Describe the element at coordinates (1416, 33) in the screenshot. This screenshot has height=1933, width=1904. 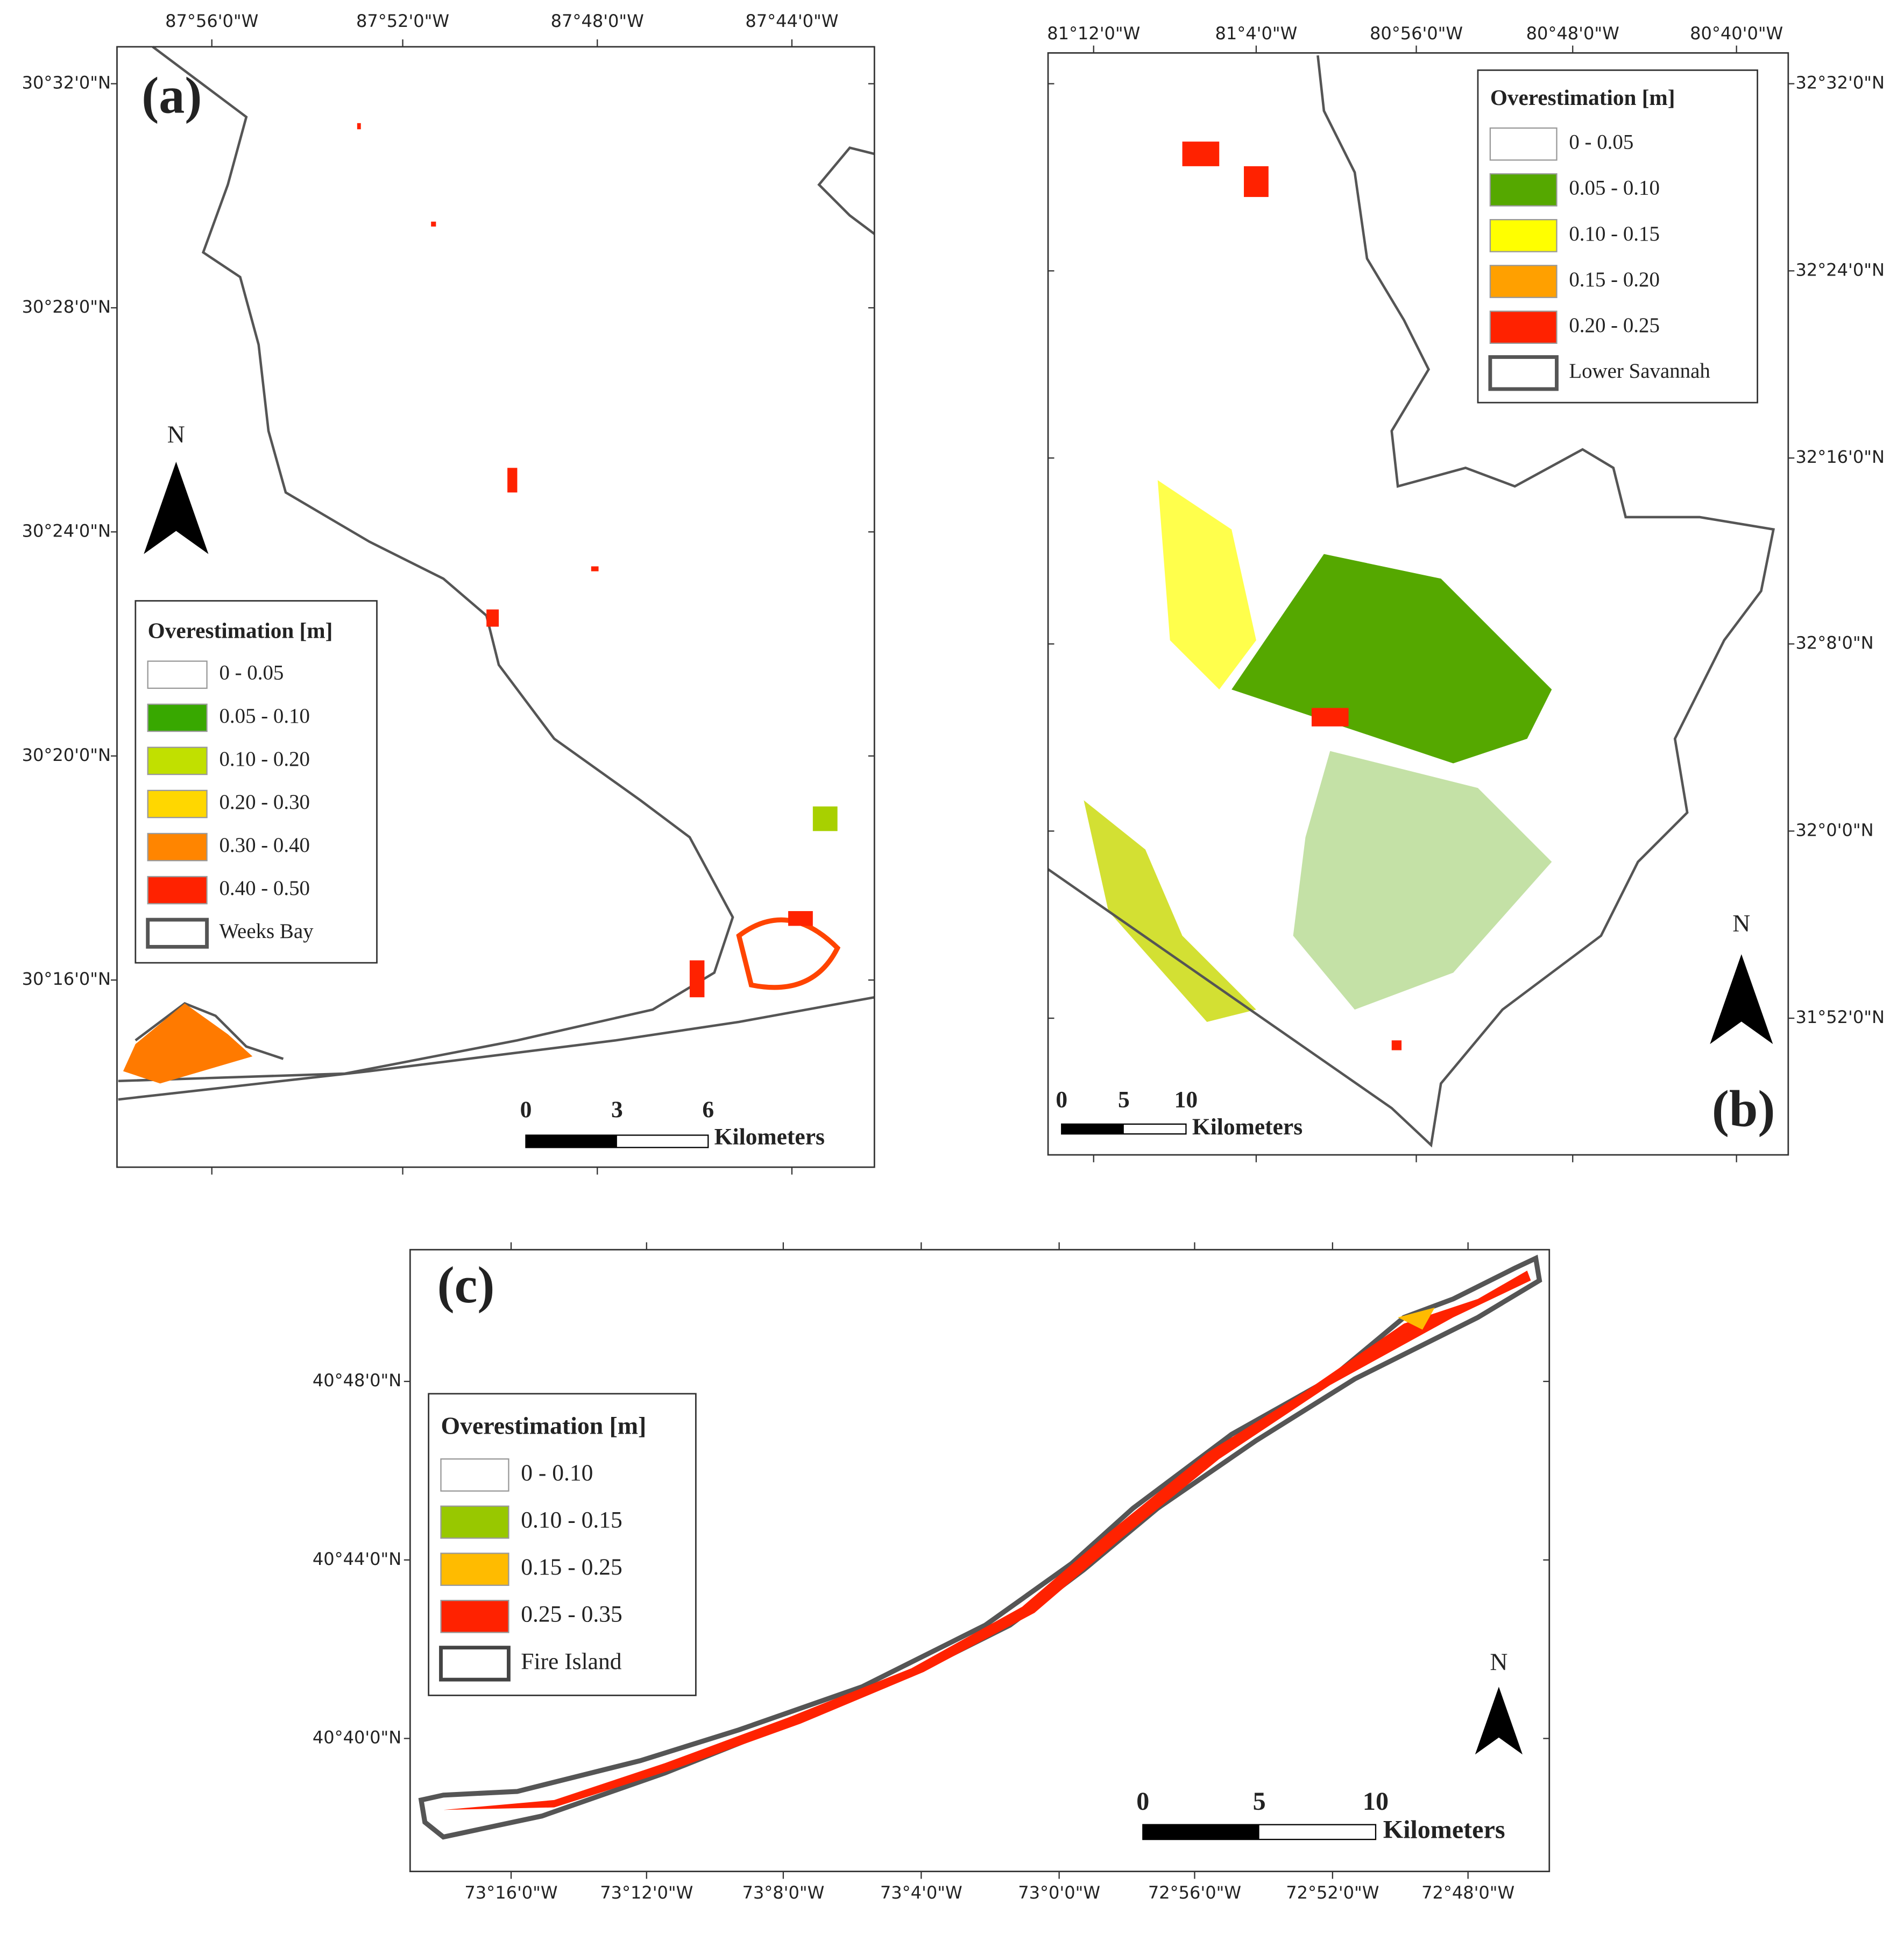
I see `longitude-label: 80°56'0"W` at that location.